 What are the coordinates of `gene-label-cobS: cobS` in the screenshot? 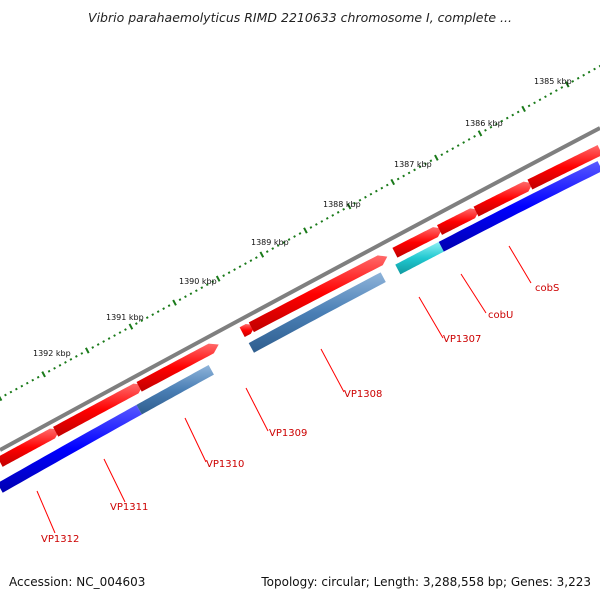 It's located at (547, 288).